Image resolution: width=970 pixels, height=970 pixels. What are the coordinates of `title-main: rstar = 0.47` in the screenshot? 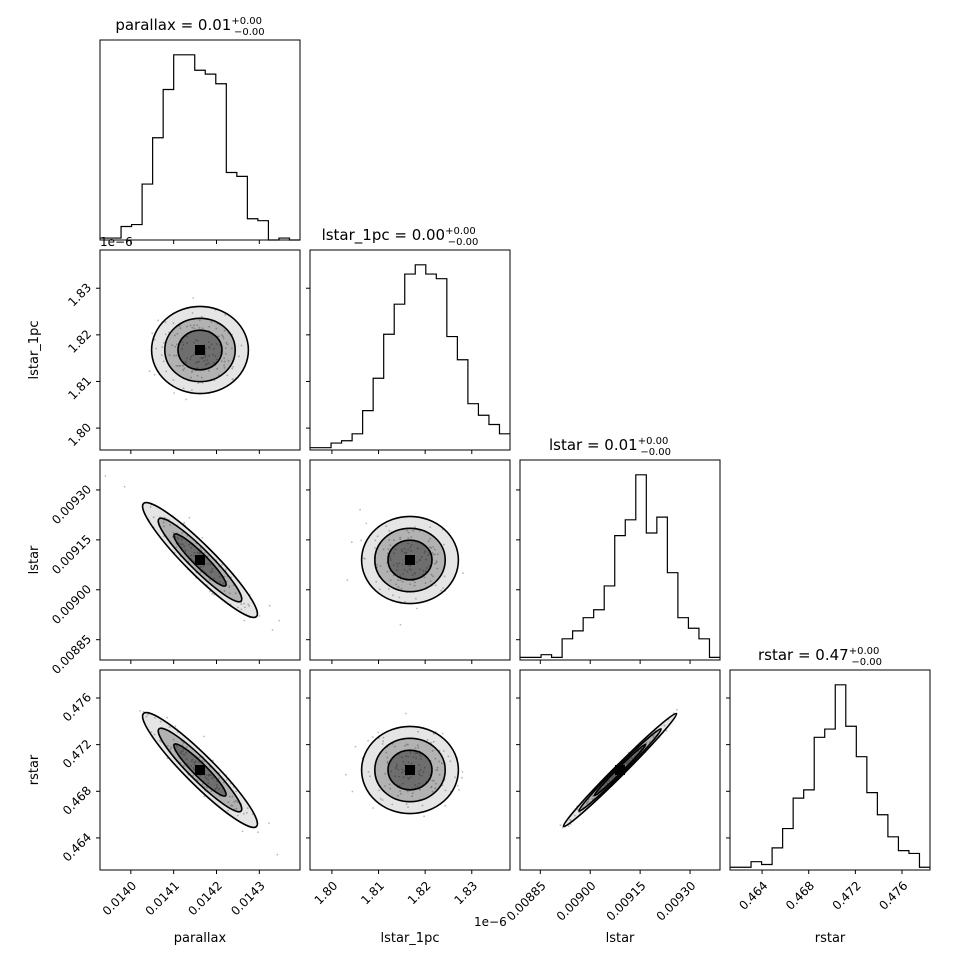 It's located at (803, 655).